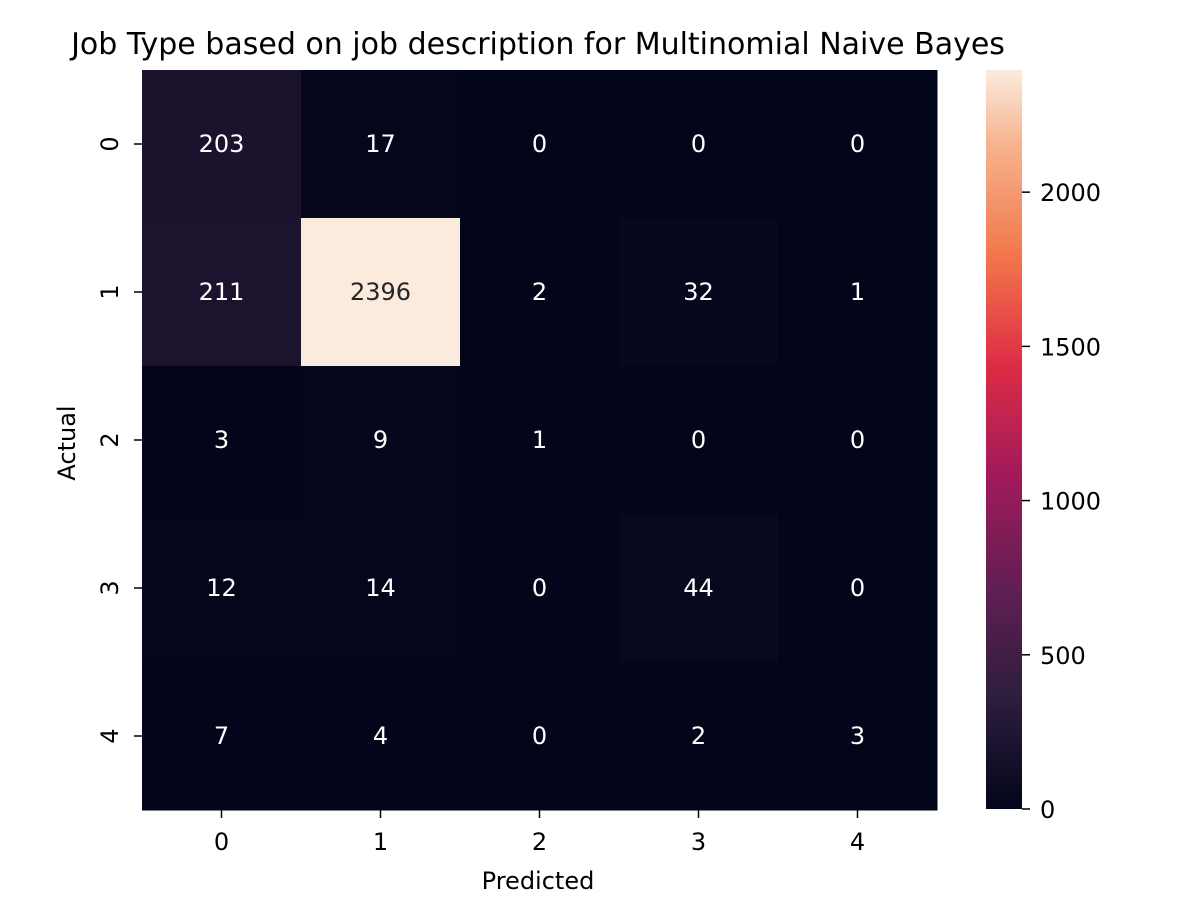 The height and width of the screenshot is (919, 1184). I want to click on y-tick-label: 1, so click(110, 291).